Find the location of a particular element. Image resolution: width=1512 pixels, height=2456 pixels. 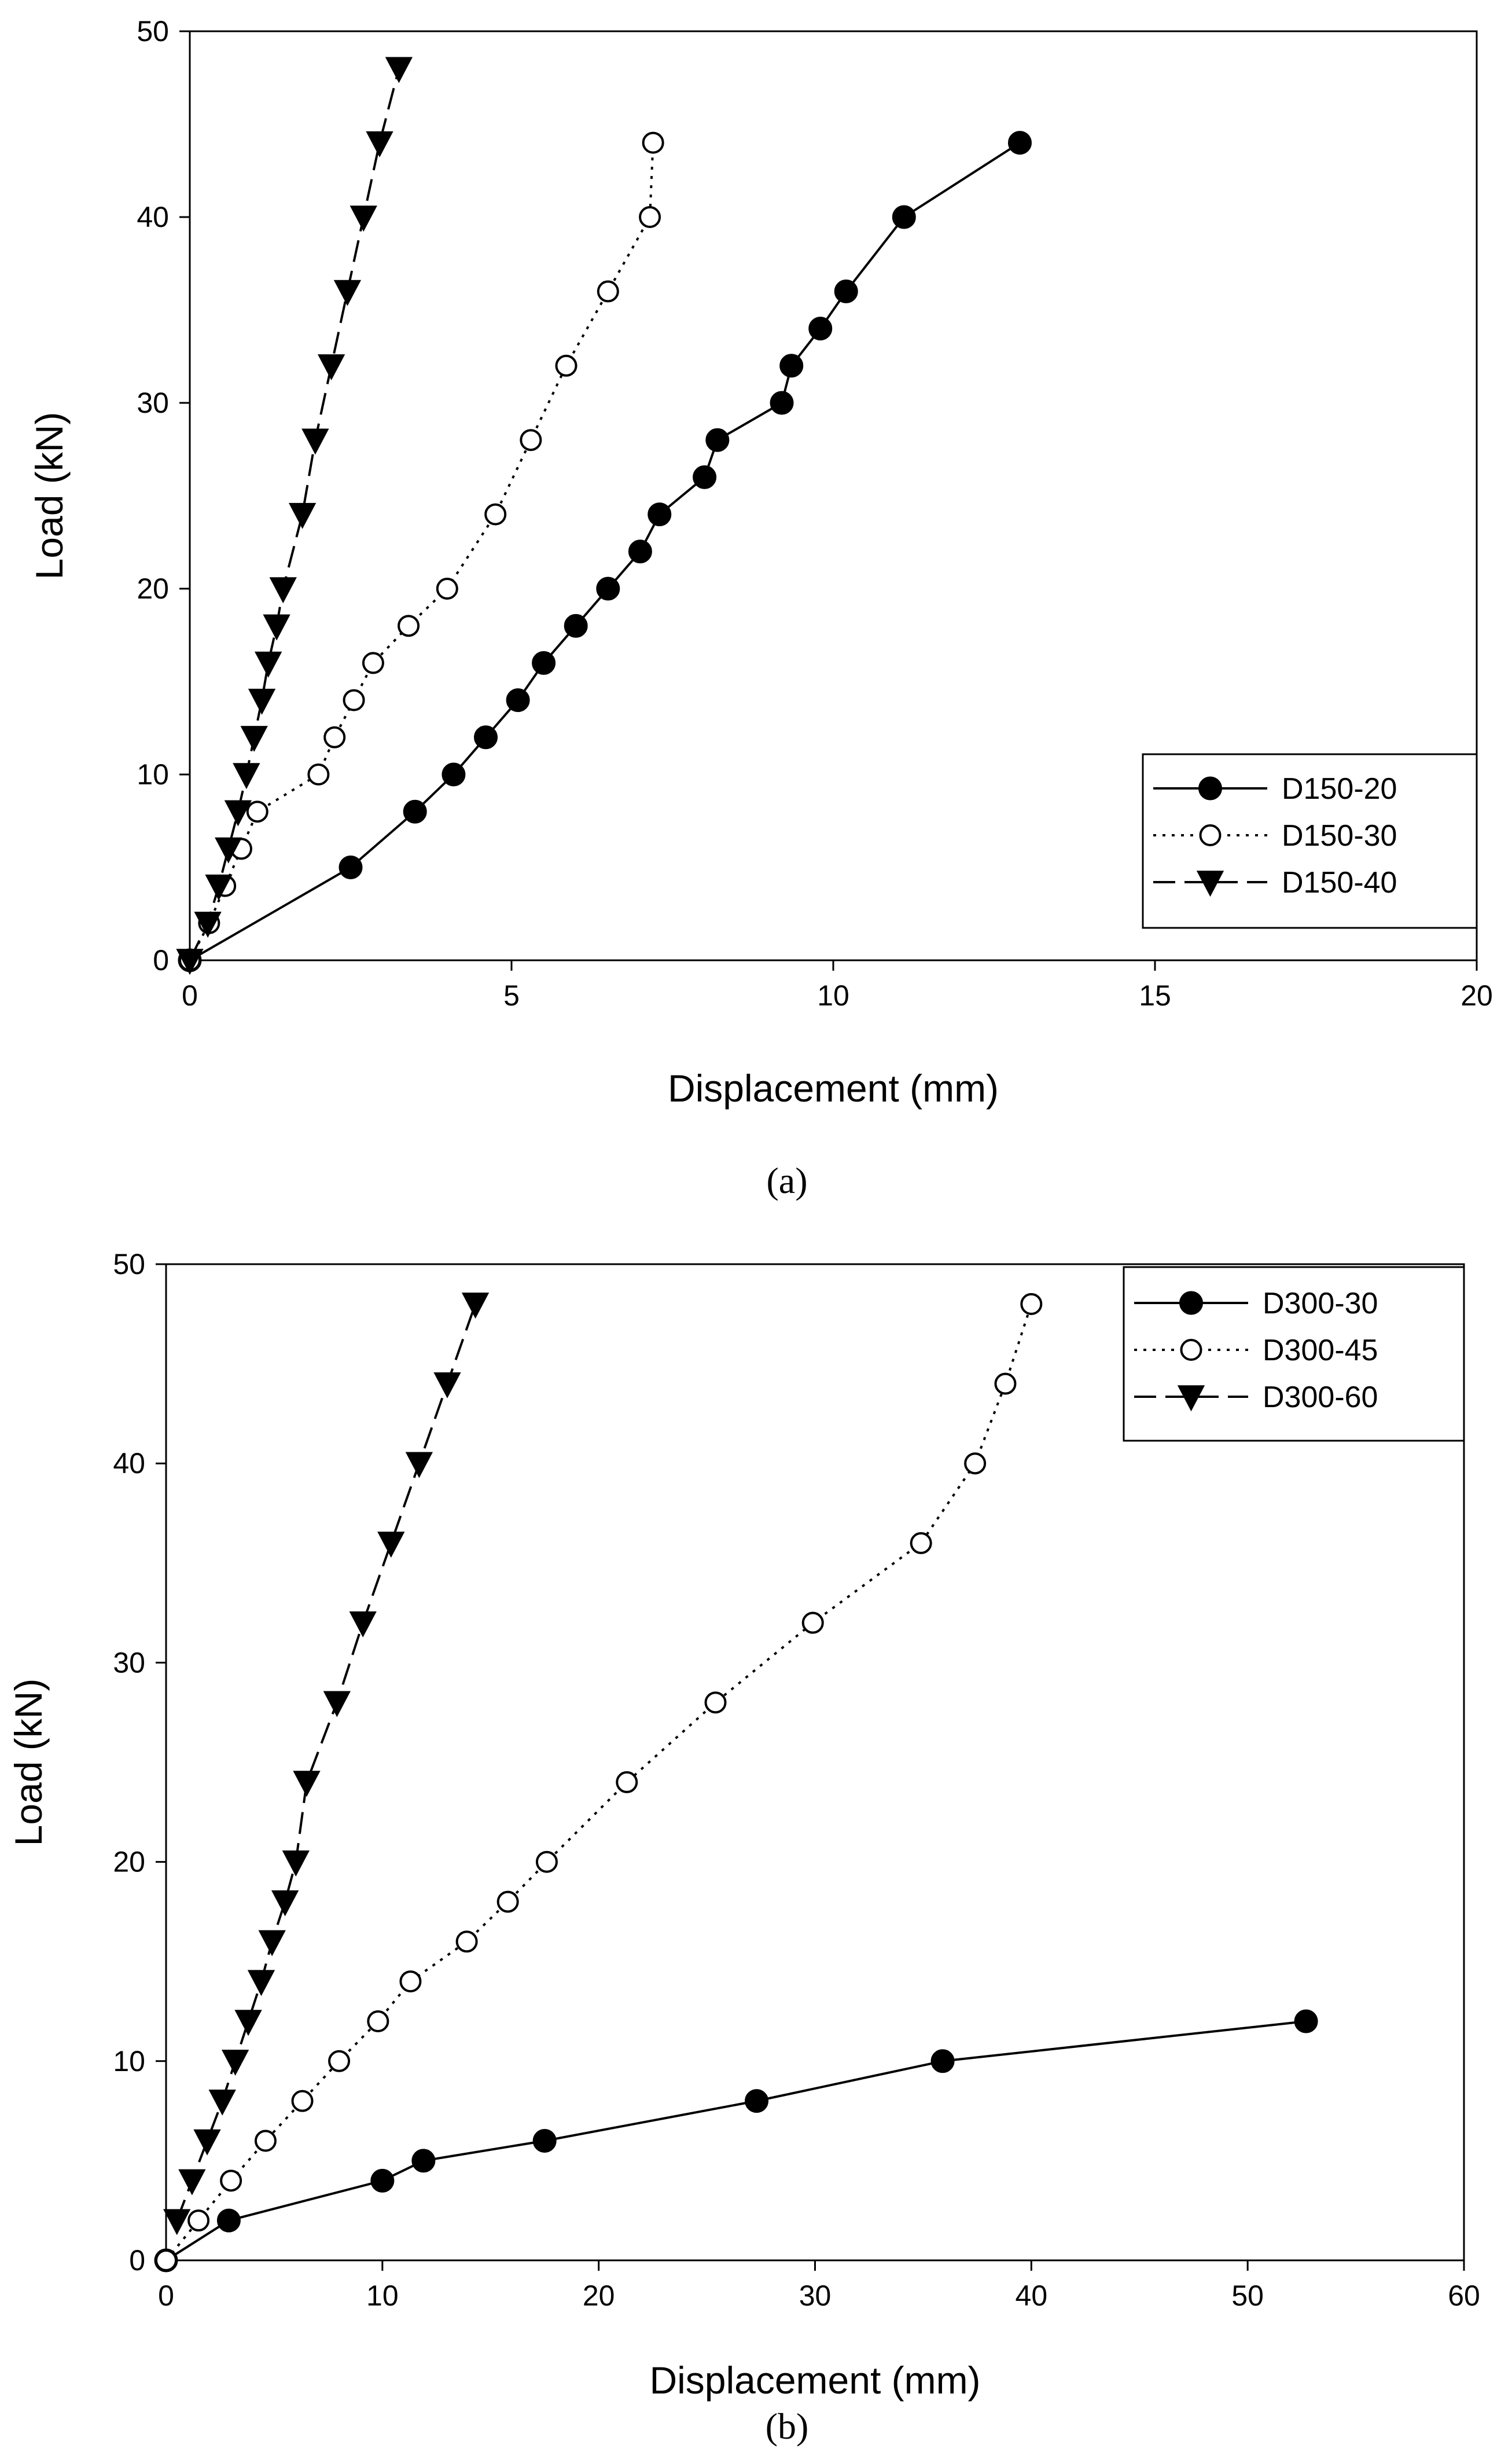

y-tick-label: 40 is located at coordinates (153, 217).